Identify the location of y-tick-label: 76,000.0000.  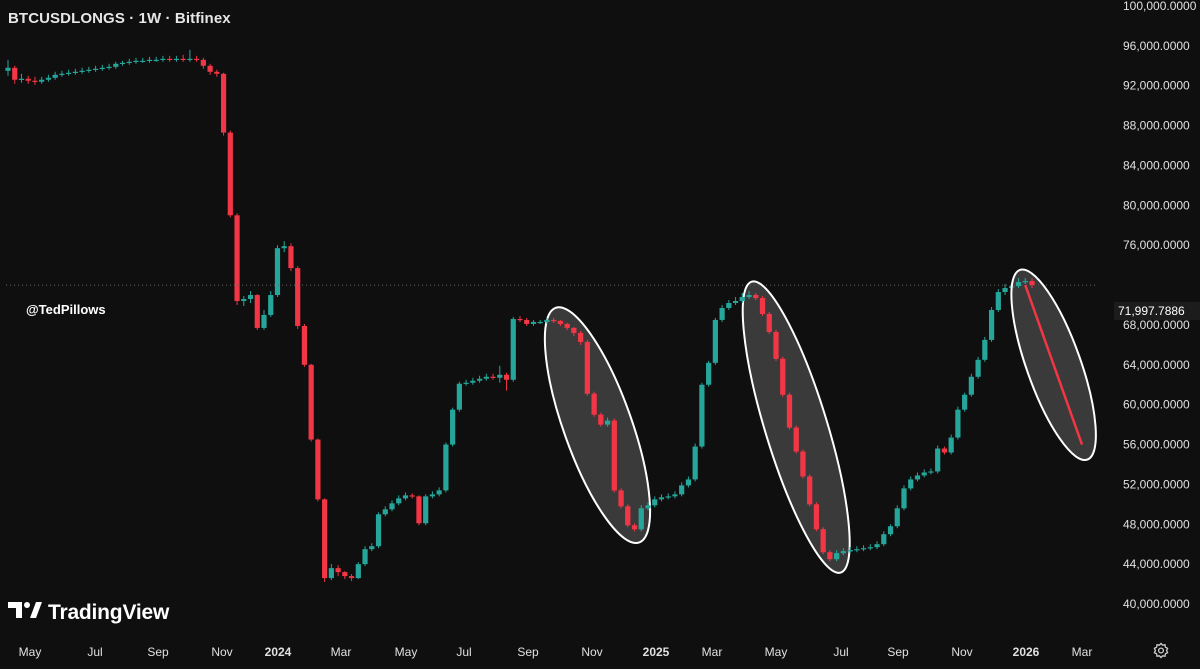
(1156, 245).